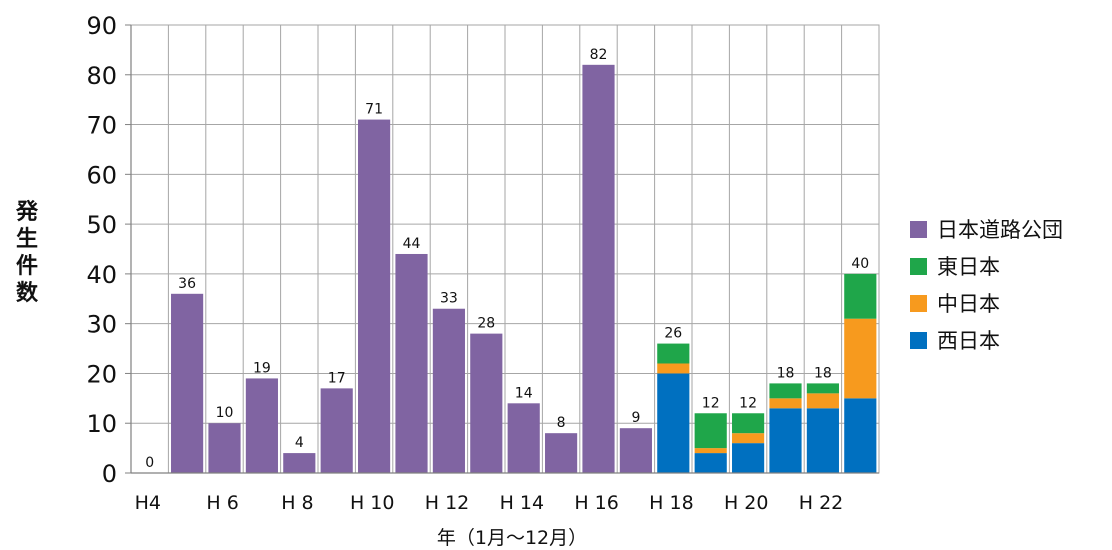  What do you see at coordinates (27, 212) in the screenshot?
I see `y-title-char: 発` at bounding box center [27, 212].